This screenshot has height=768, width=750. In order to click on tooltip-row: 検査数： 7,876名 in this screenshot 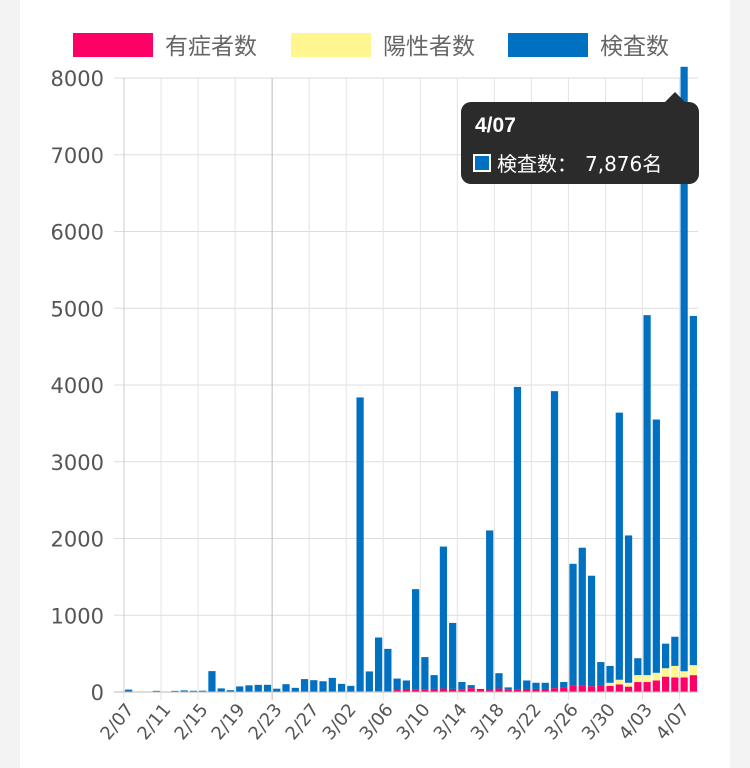, I will do `click(567, 162)`.